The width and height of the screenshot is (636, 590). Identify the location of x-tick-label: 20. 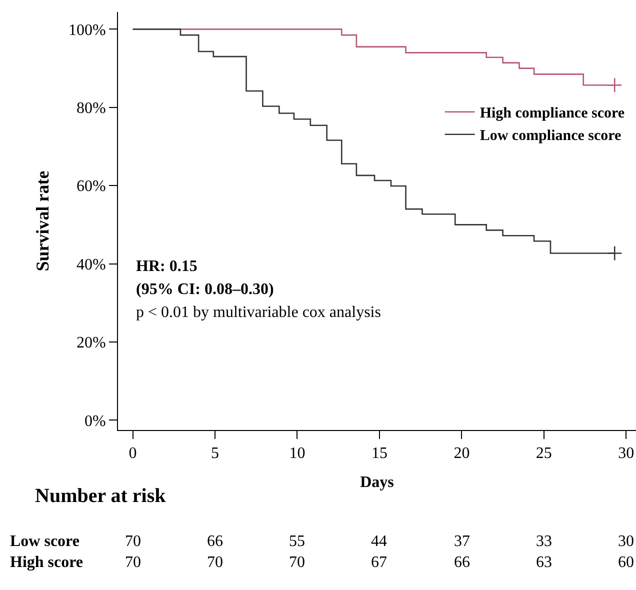
(462, 453).